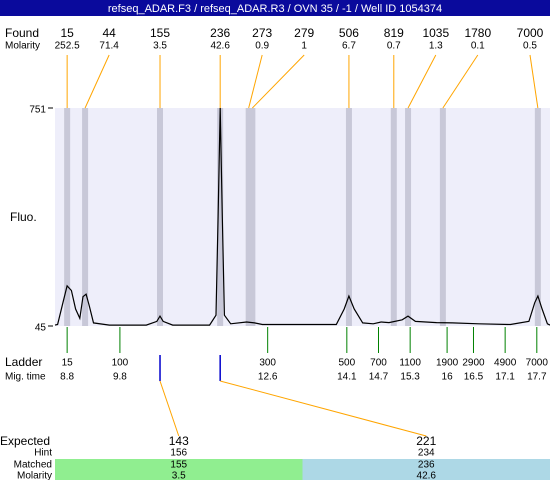 The image size is (550, 480). Describe the element at coordinates (68, 363) in the screenshot. I see `ladder-size: 15` at that location.